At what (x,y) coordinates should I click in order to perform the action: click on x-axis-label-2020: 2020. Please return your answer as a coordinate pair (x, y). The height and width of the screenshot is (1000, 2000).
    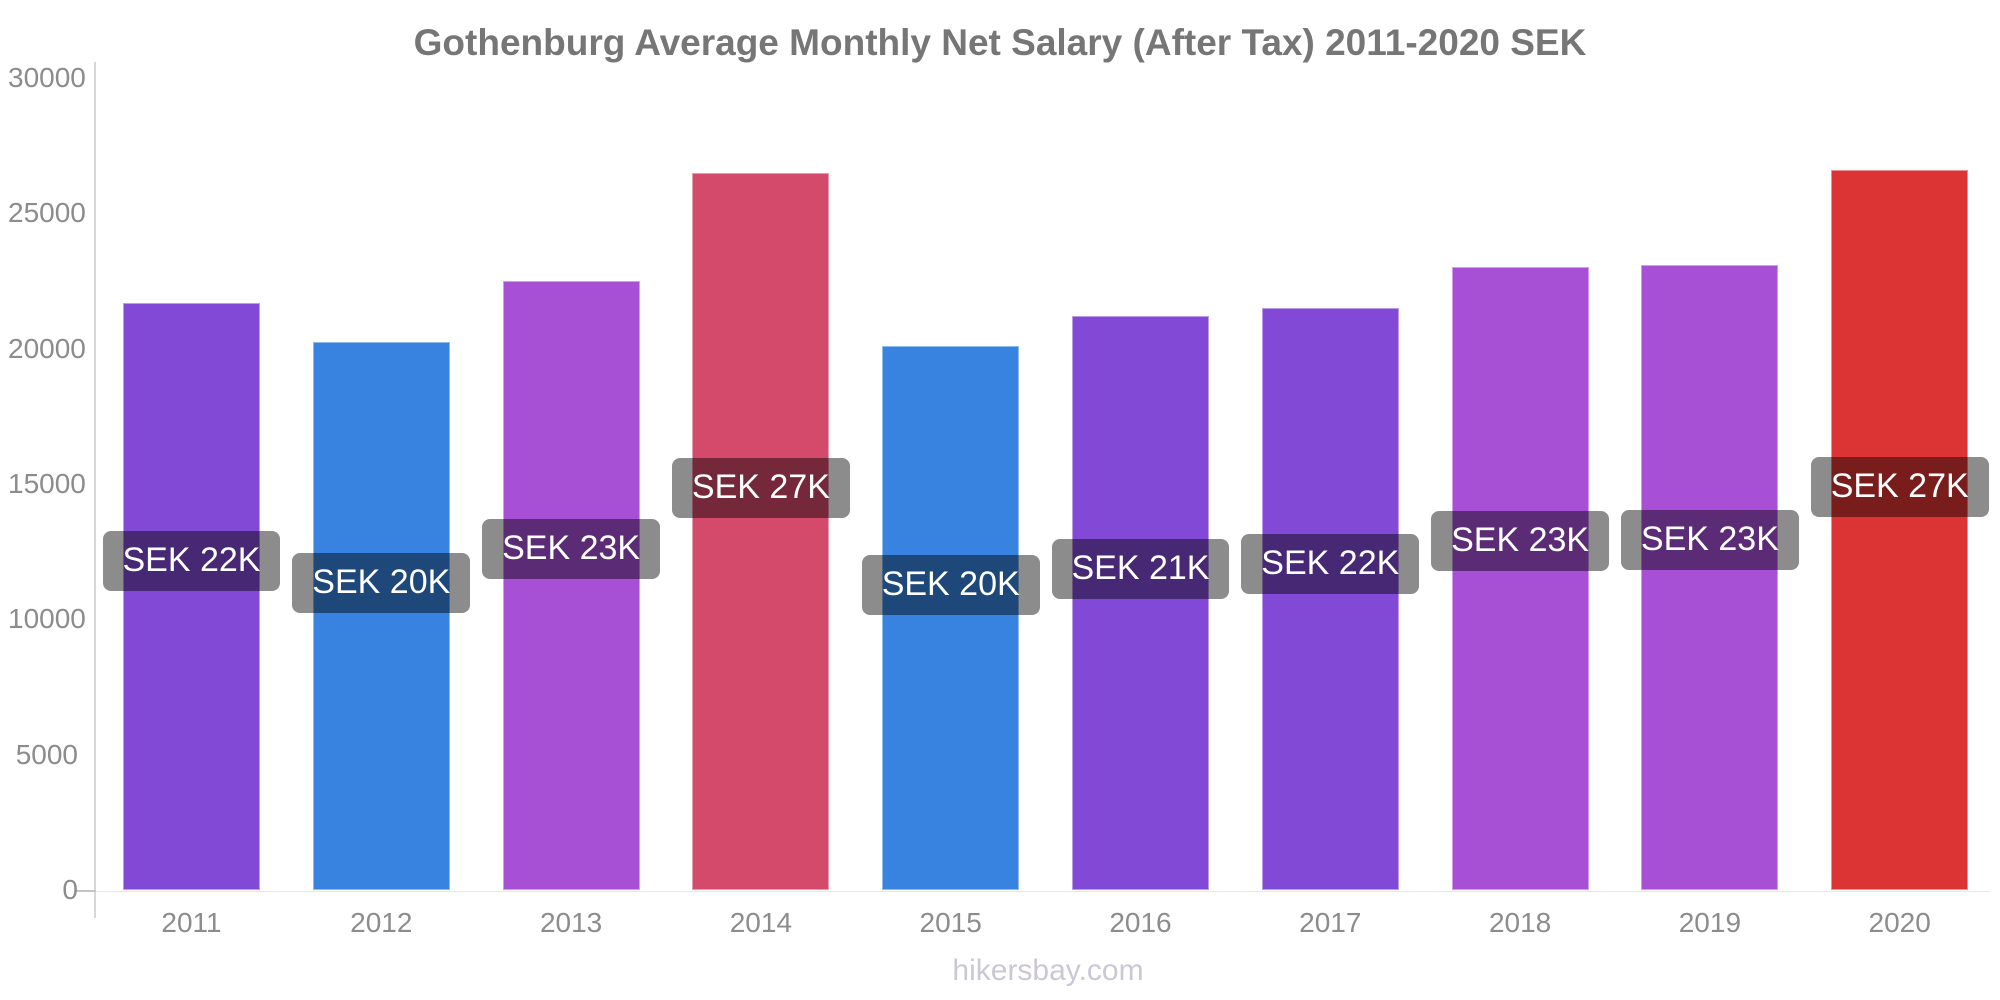
    Looking at the image, I should click on (1899, 922).